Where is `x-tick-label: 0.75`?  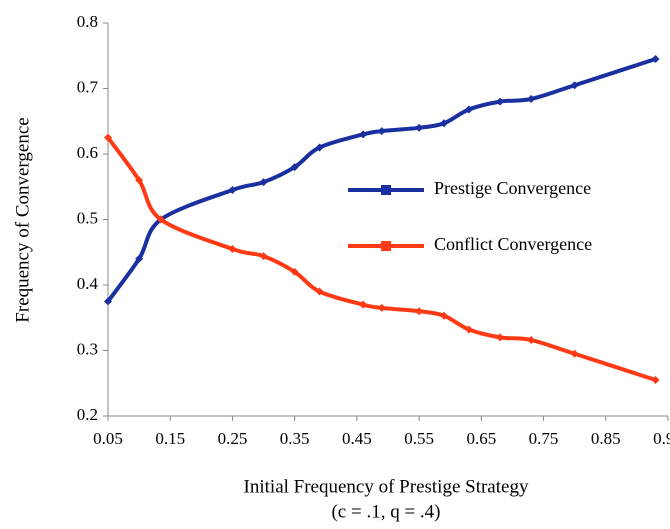 x-tick-label: 0.75 is located at coordinates (544, 438).